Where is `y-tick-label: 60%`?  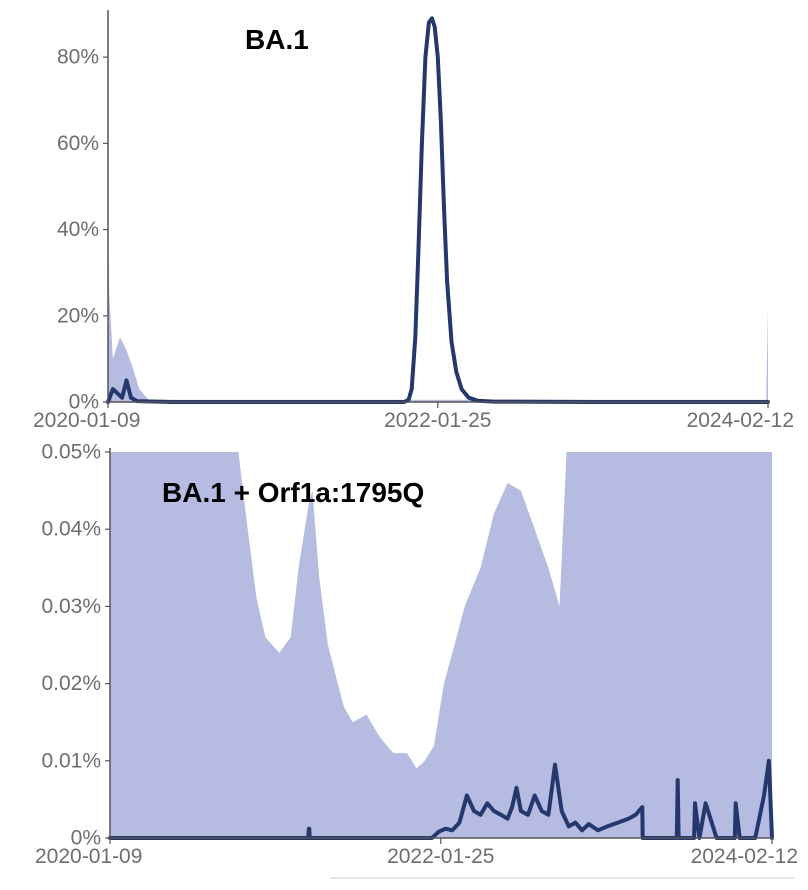
y-tick-label: 60% is located at coordinates (78, 143).